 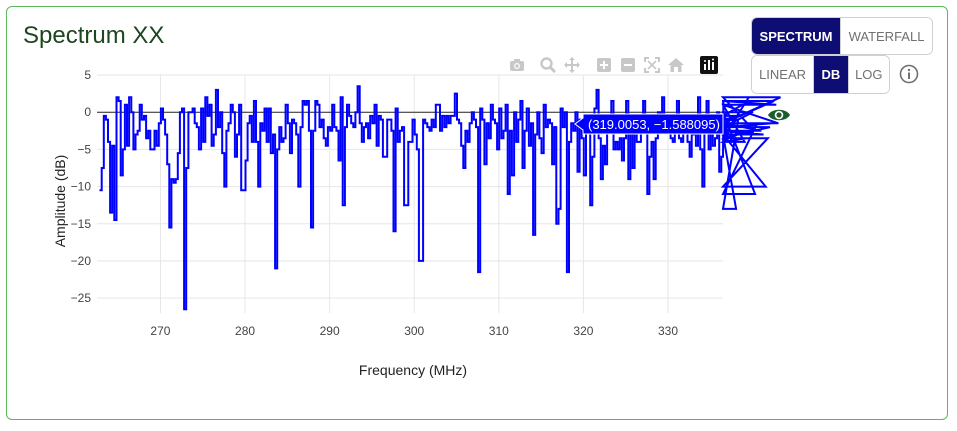 I want to click on autoscale-icon, so click(x=652, y=65).